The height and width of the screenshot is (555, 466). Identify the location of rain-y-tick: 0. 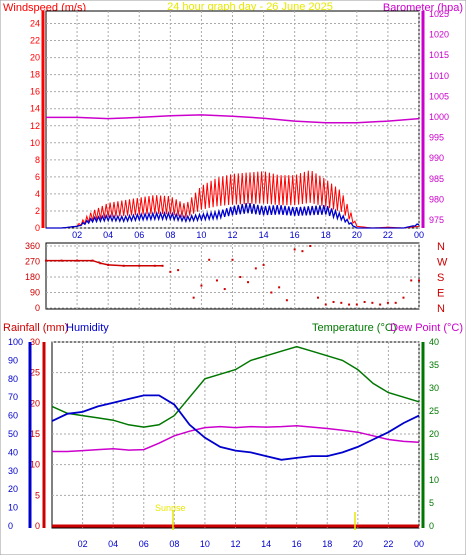
(37, 526).